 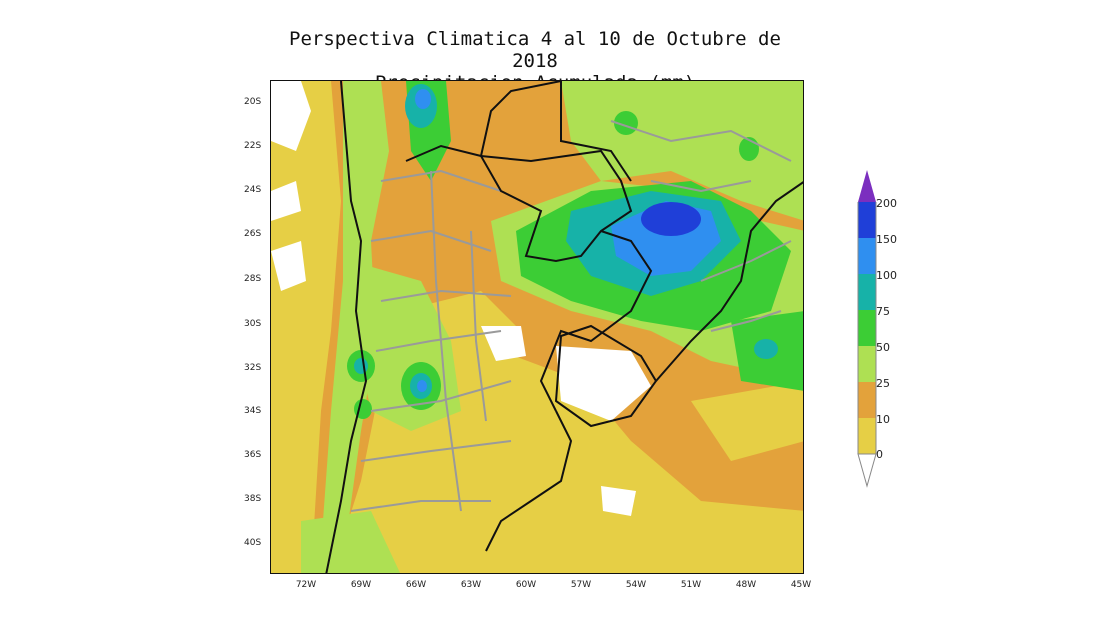 What do you see at coordinates (423, 99) in the screenshot?
I see `precip-zone-100-150-north` at bounding box center [423, 99].